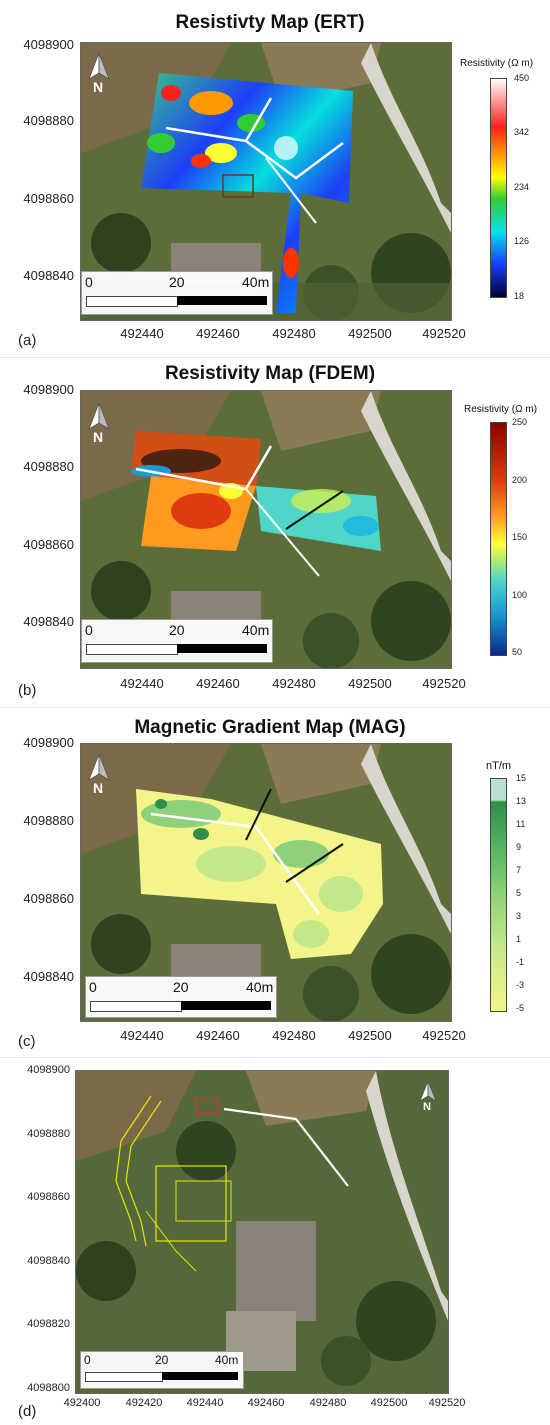 The width and height of the screenshot is (550, 1425). Describe the element at coordinates (519, 893) in the screenshot. I see `colorbar-tick: 5` at that location.